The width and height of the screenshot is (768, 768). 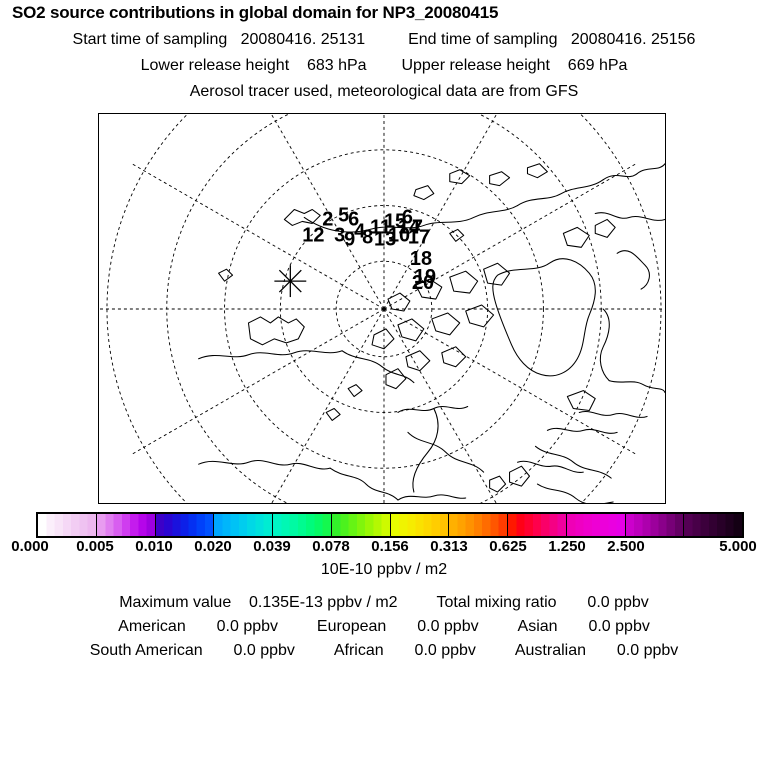 What do you see at coordinates (303, 39) in the screenshot?
I see `start-time-value: 20080416. 25131` at bounding box center [303, 39].